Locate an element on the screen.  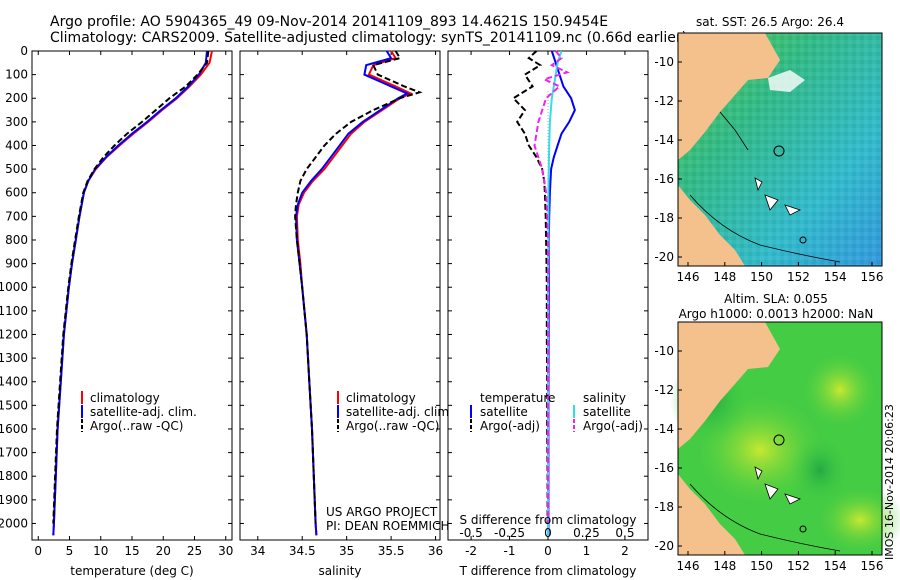
sst-reefs is located at coordinates (778, 196).